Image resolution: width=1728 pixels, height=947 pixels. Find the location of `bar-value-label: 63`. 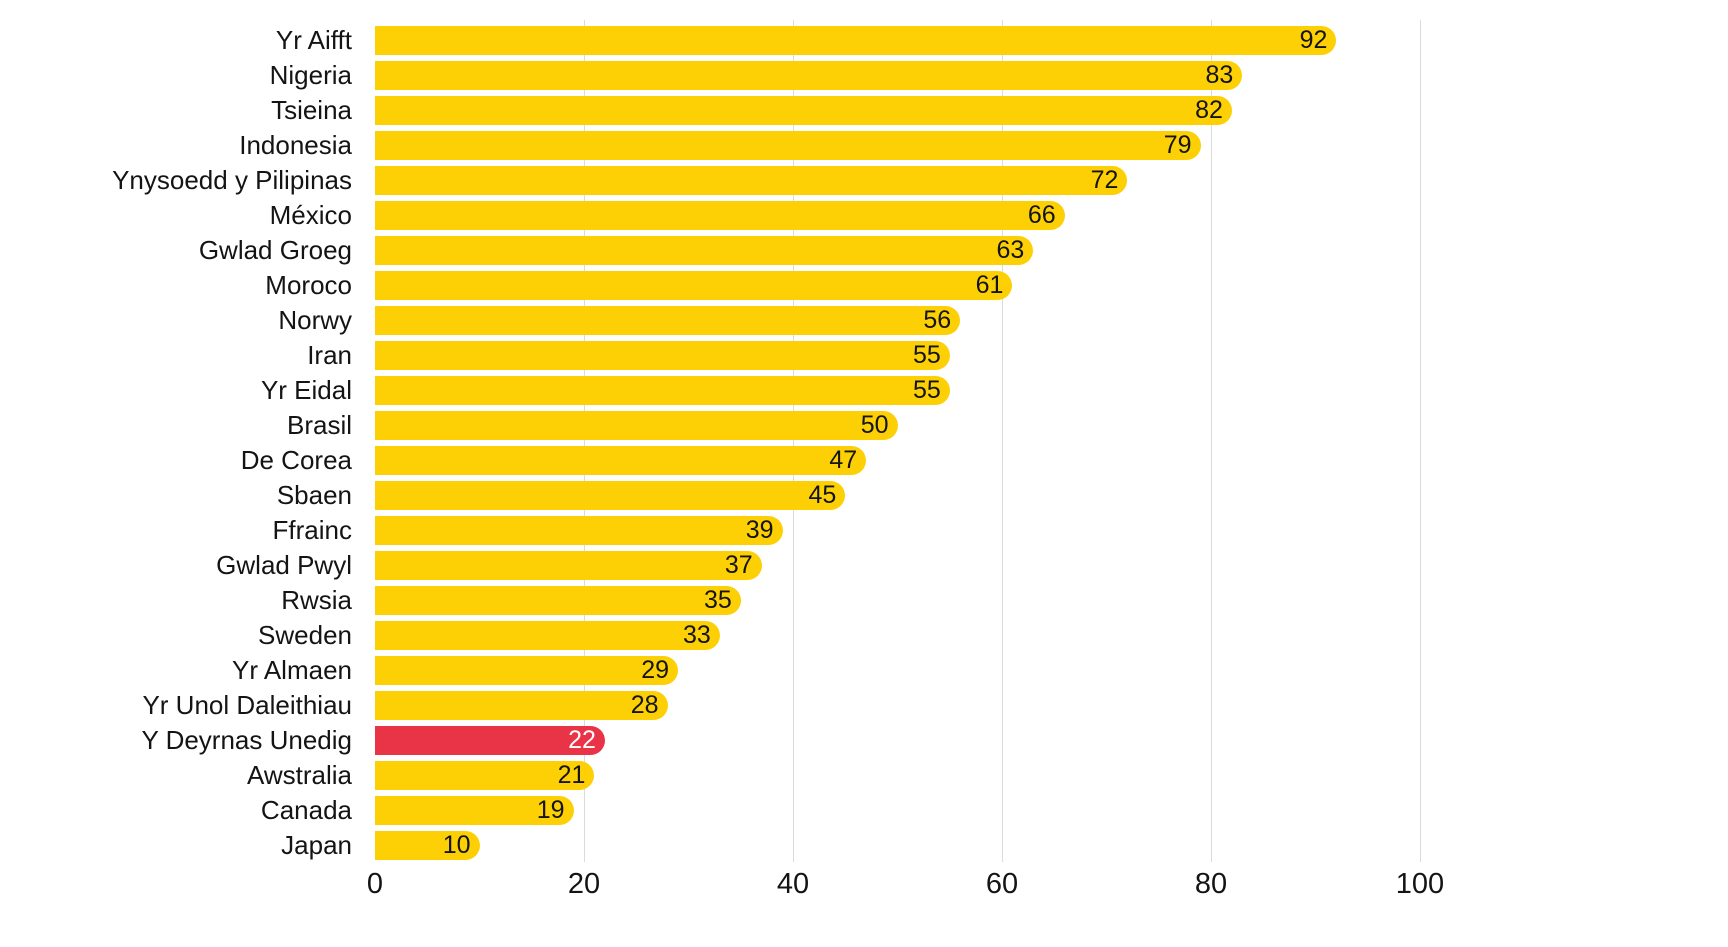

bar-value-label: 63 is located at coordinates (1010, 250).